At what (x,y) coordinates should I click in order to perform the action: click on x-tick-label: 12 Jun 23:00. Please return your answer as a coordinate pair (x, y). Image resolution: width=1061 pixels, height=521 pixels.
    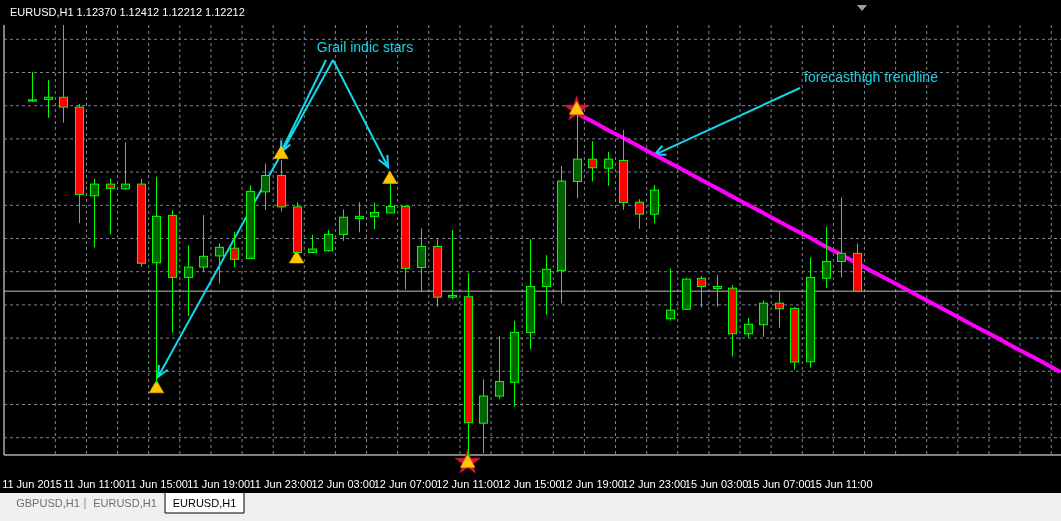
    Looking at the image, I should click on (654, 484).